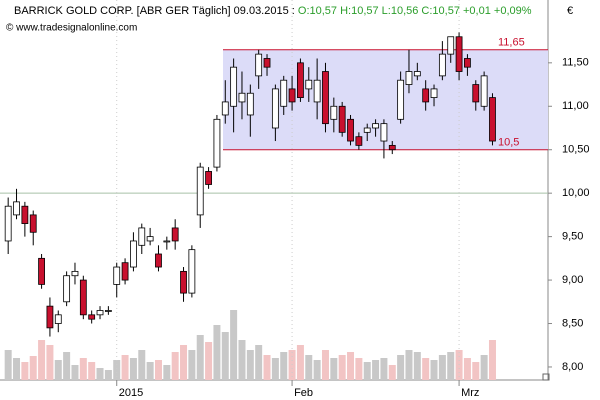 This screenshot has height=400, width=600. What do you see at coordinates (508, 143) in the screenshot?
I see `zone-bottom-label: 10,5` at bounding box center [508, 143].